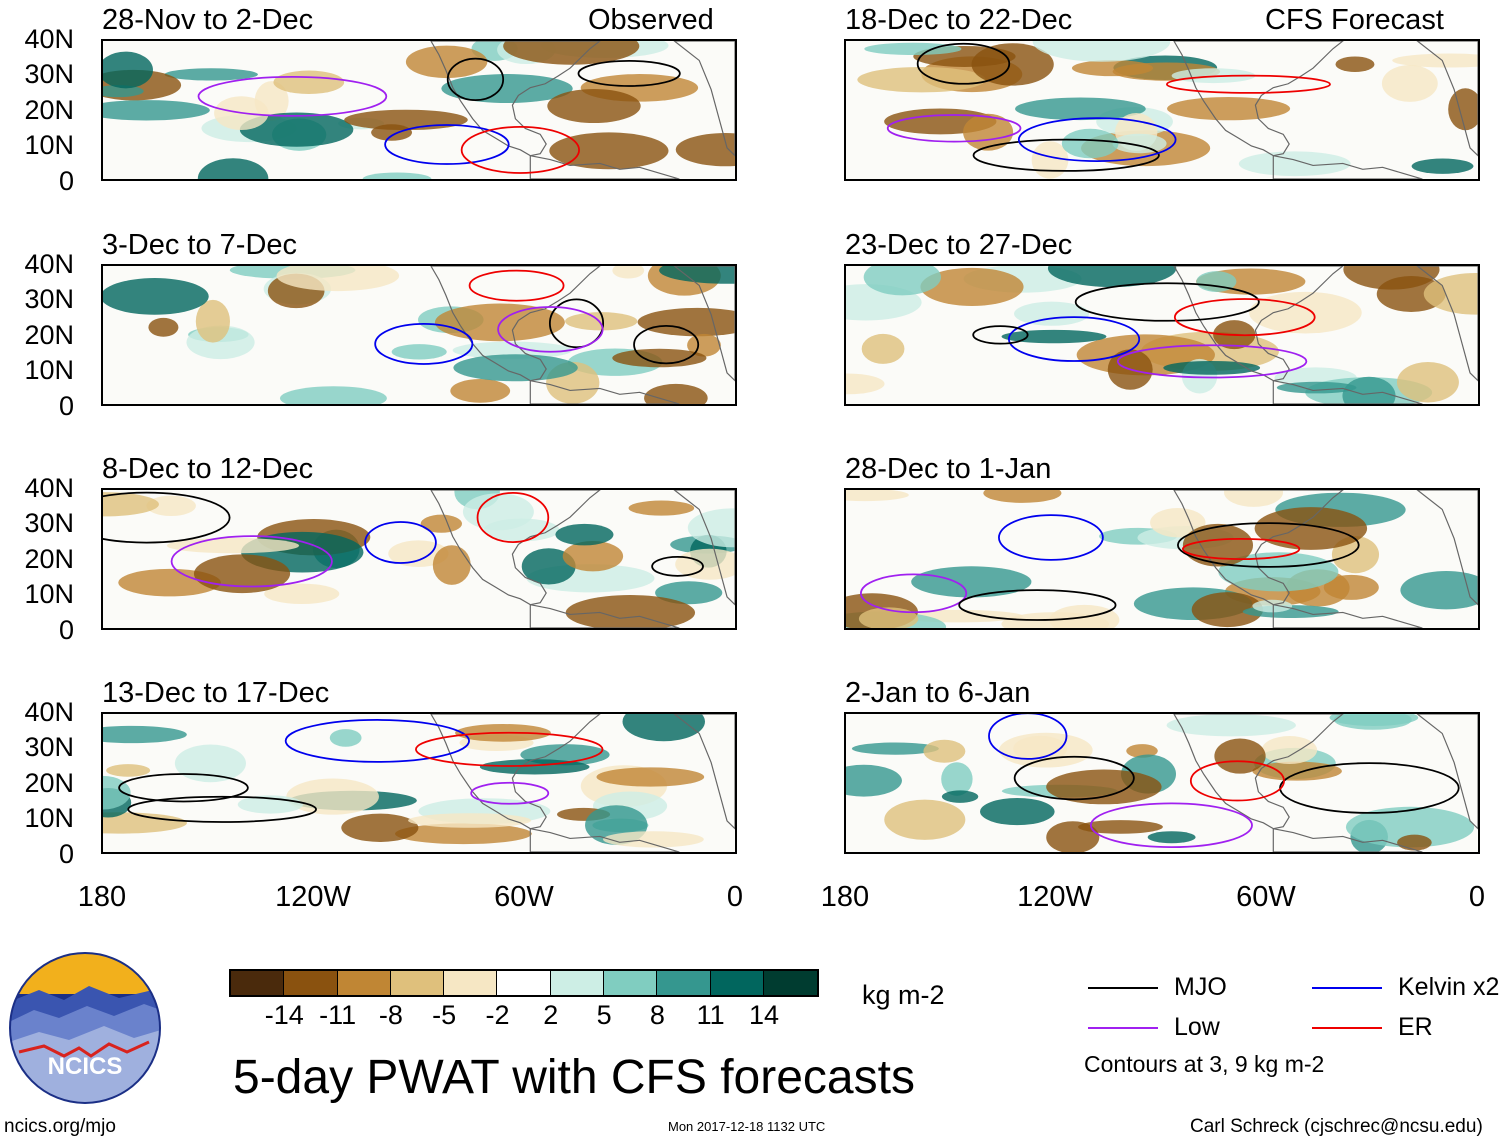 The image size is (1510, 1141). Describe the element at coordinates (574, 1077) in the screenshot. I see `figure-title: 5-day PWAT with CFS forecasts` at that location.